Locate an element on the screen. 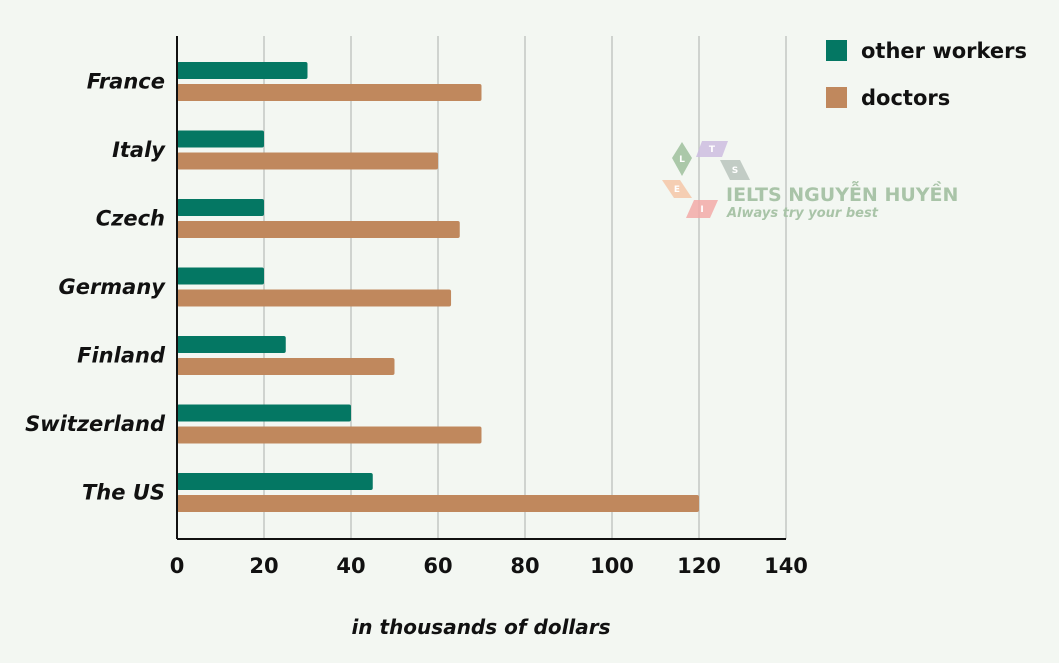  category-label: Germany is located at coordinates (112, 287).